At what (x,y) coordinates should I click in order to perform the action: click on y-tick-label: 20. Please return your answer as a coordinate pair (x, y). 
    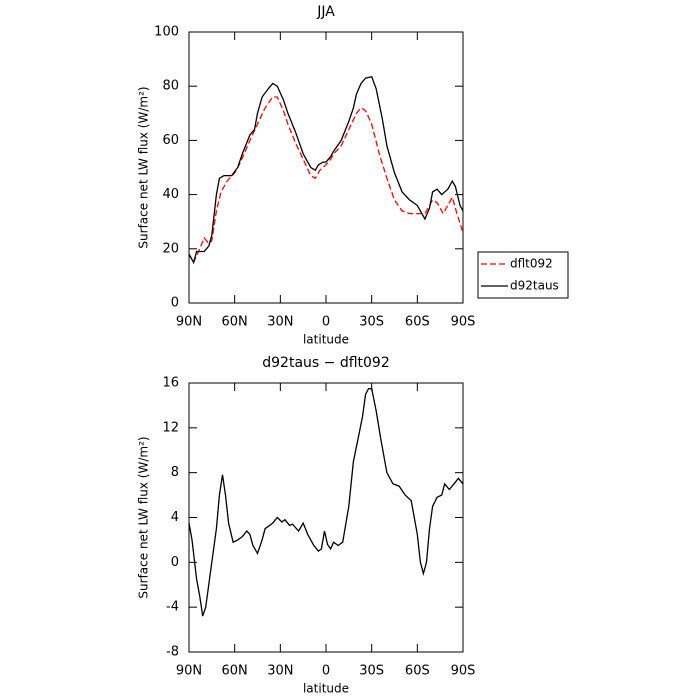
    Looking at the image, I should click on (170, 248).